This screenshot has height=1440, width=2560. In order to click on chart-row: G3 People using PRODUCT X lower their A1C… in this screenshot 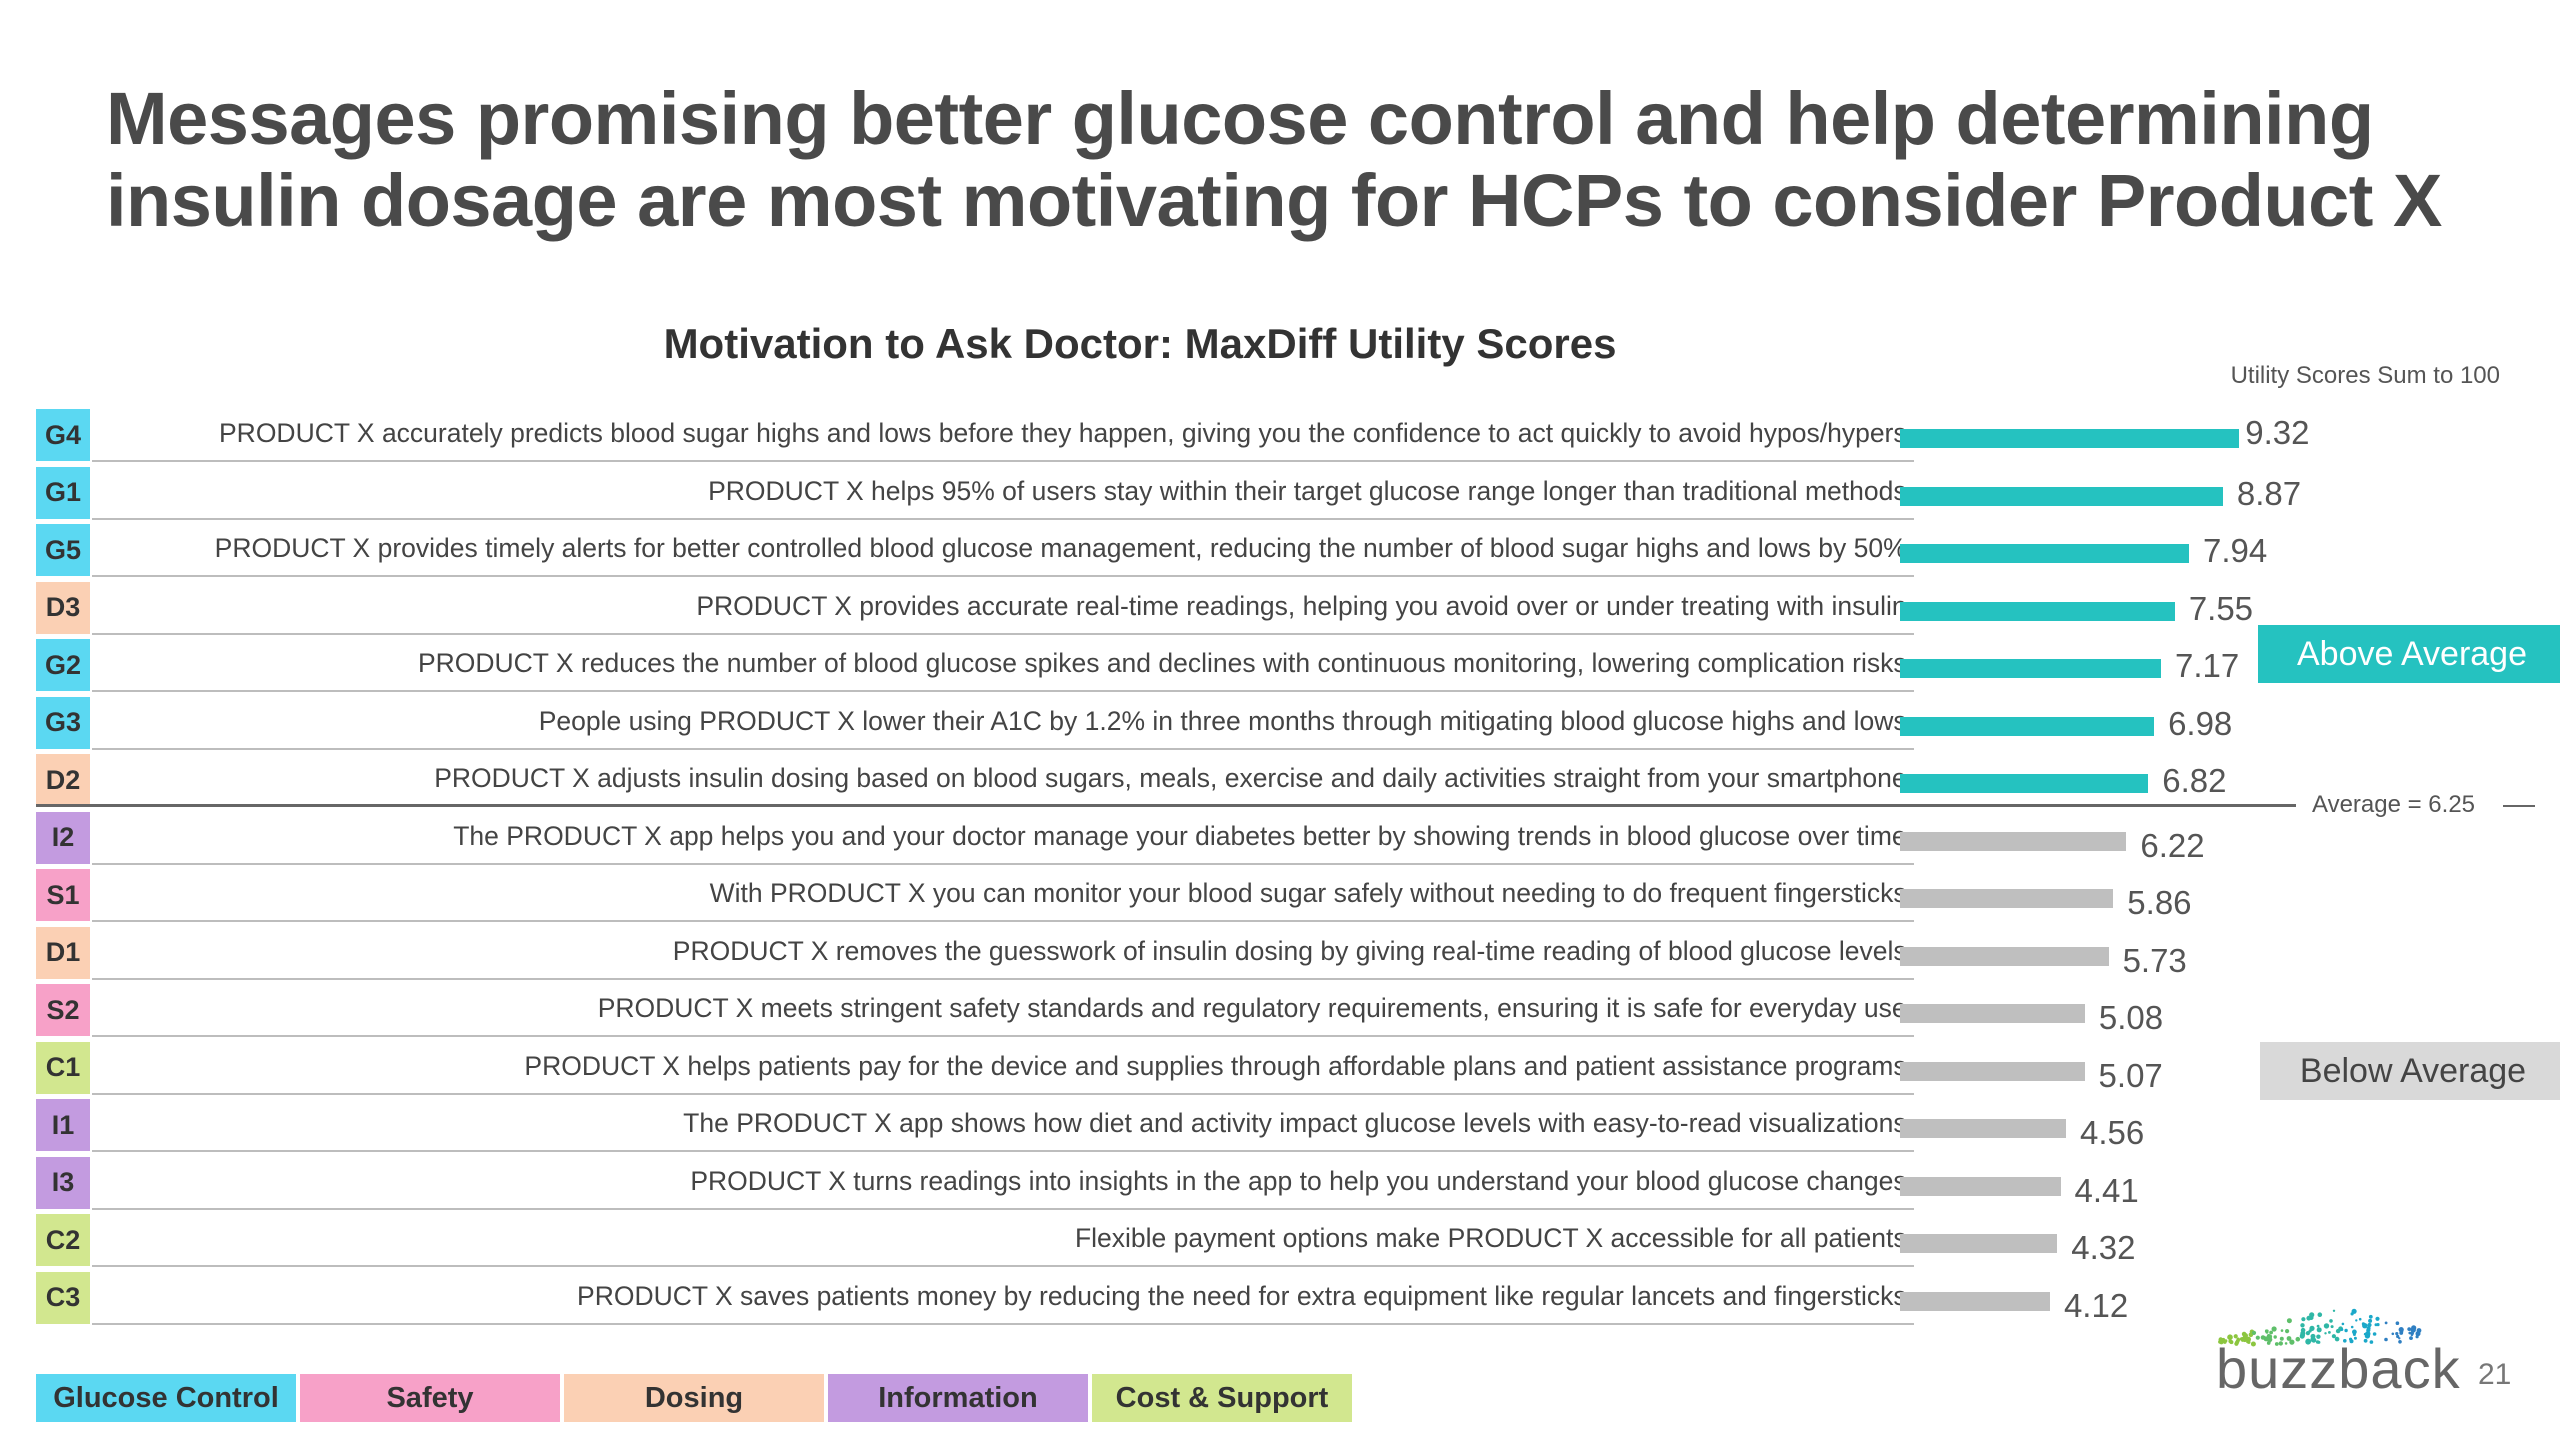, I will do `click(1286, 724)`.